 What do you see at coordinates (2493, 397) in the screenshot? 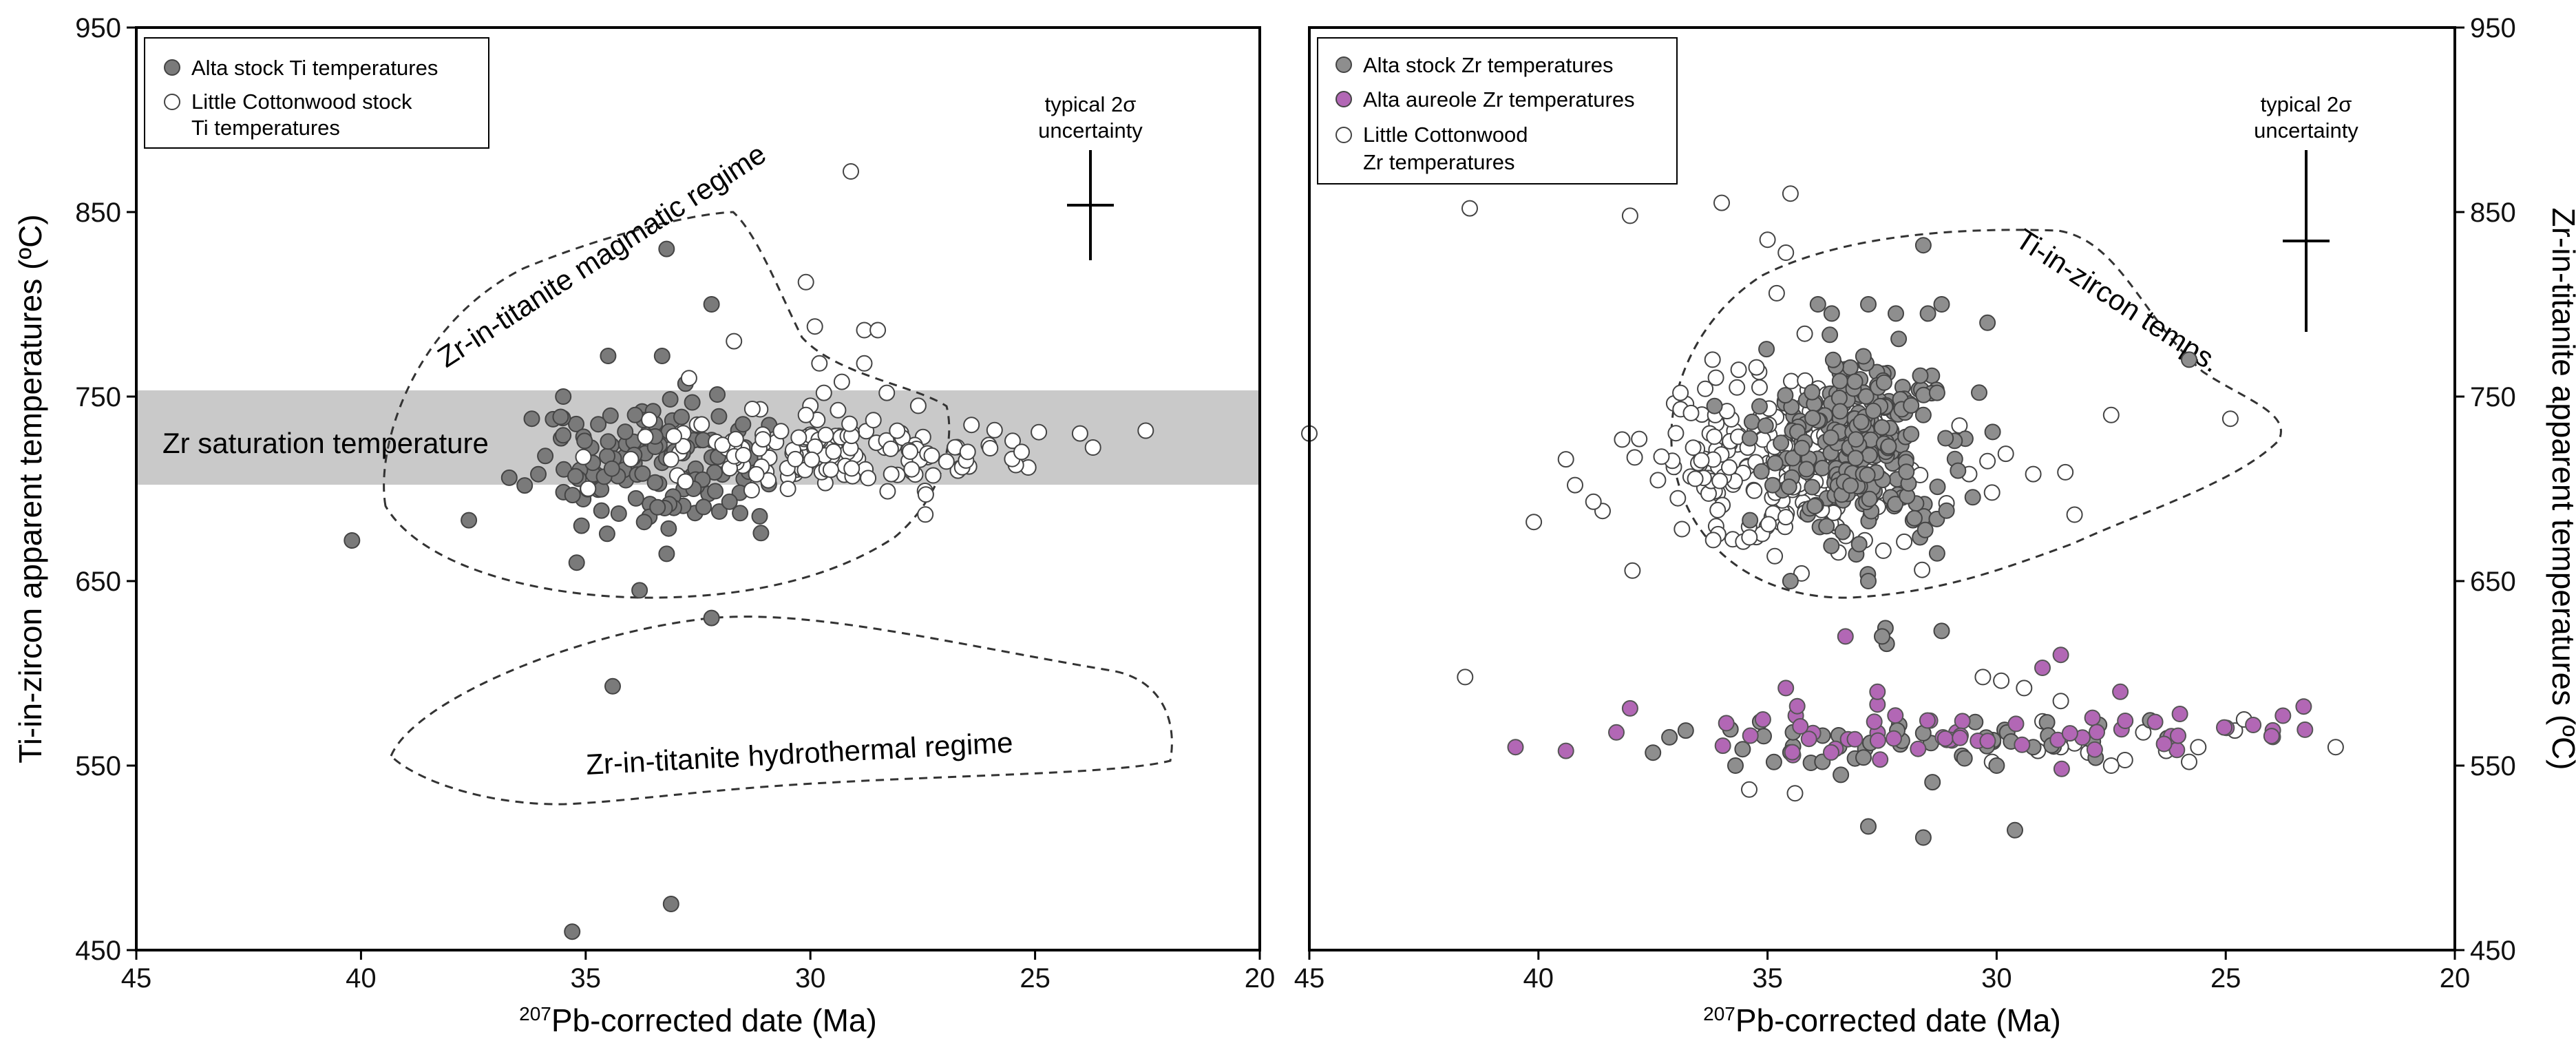
I see `y-tick-label: 750` at bounding box center [2493, 397].